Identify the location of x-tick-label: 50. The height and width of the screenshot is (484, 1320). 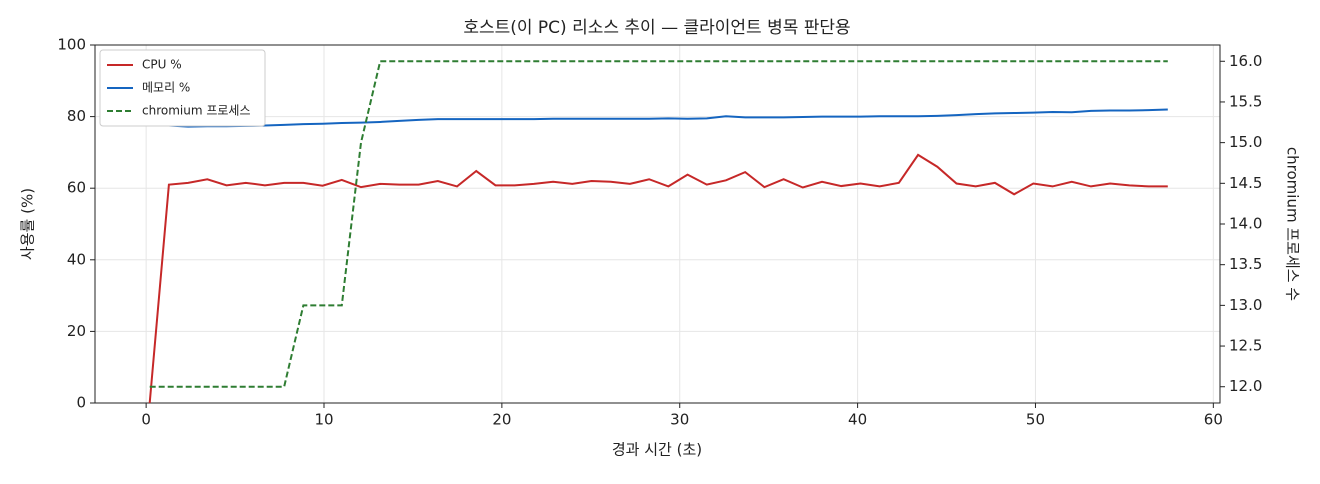
(1035, 420).